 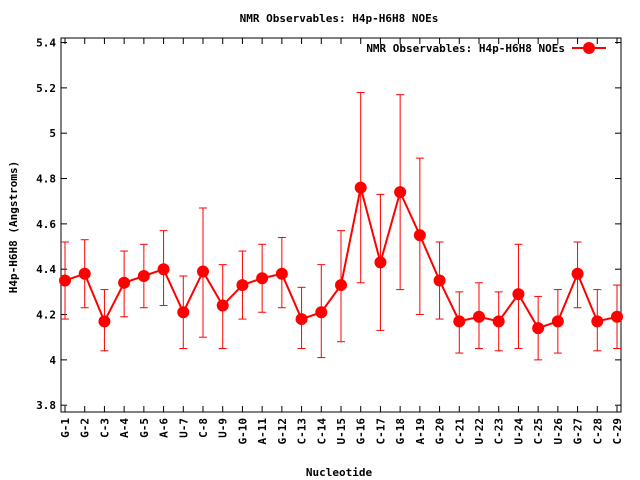 What do you see at coordinates (440, 431) in the screenshot?
I see `x-tick-label: G-20` at bounding box center [440, 431].